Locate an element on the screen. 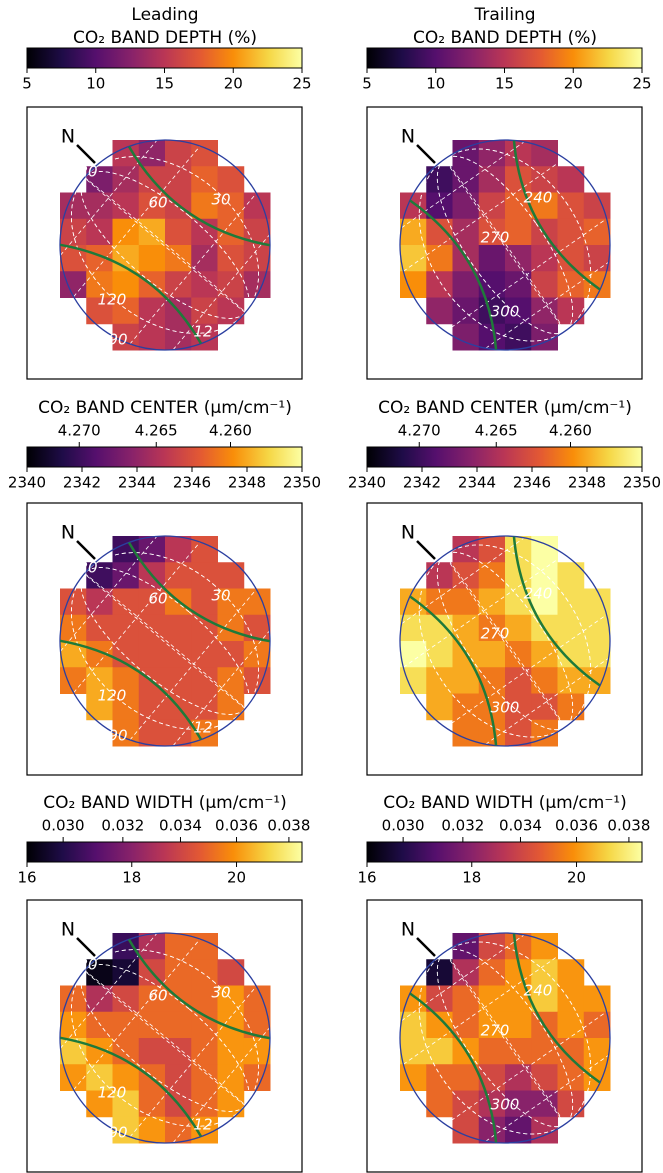 The height and width of the screenshot is (1173, 663). colorbar-tick-label: 2344 is located at coordinates (137, 483).